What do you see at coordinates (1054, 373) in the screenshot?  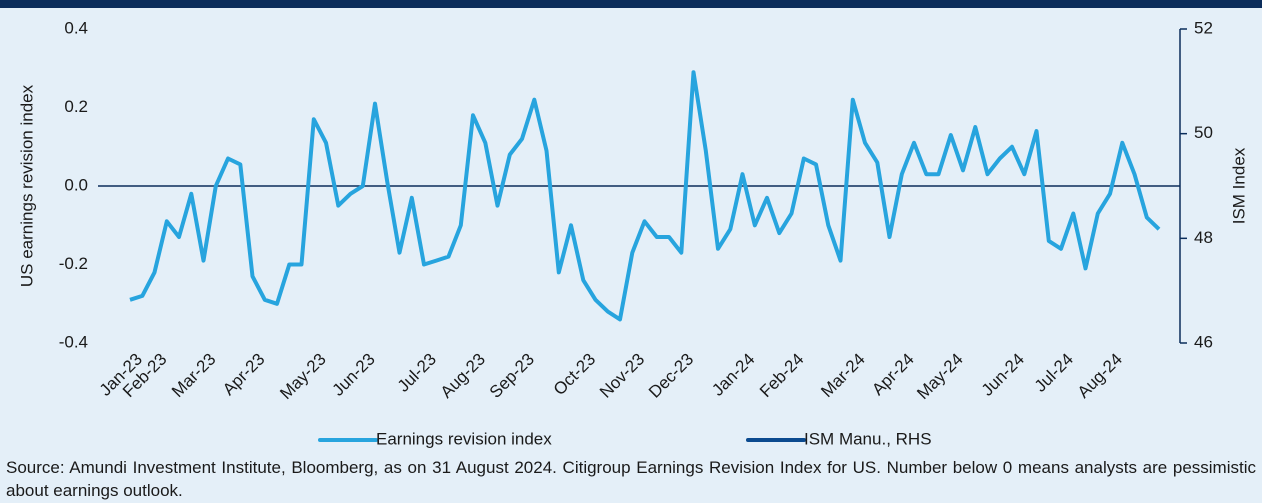 I see `x-tick-label: Jul-24` at bounding box center [1054, 373].